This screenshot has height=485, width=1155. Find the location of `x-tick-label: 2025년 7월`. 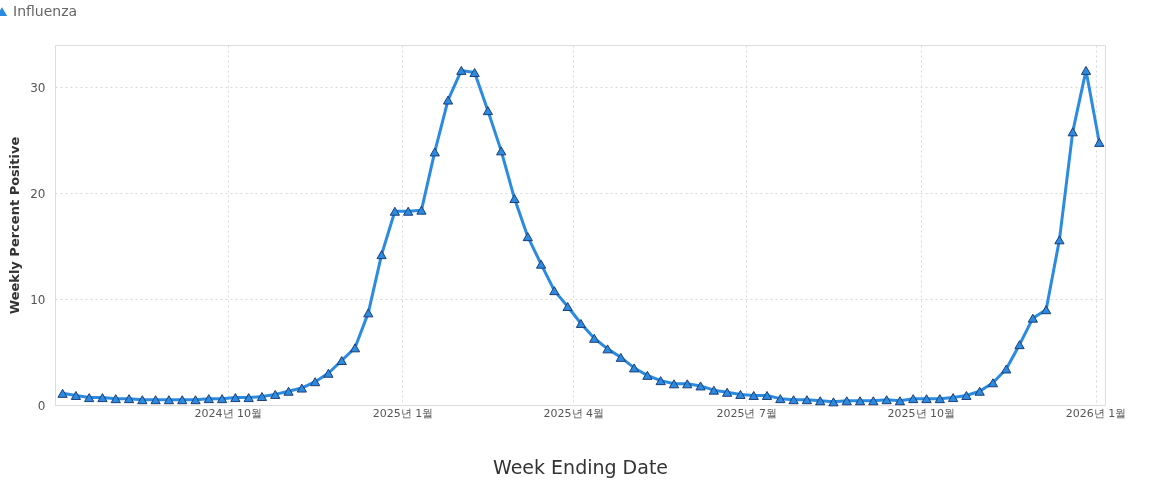

x-tick-label: 2025년 7월 is located at coordinates (746, 413).